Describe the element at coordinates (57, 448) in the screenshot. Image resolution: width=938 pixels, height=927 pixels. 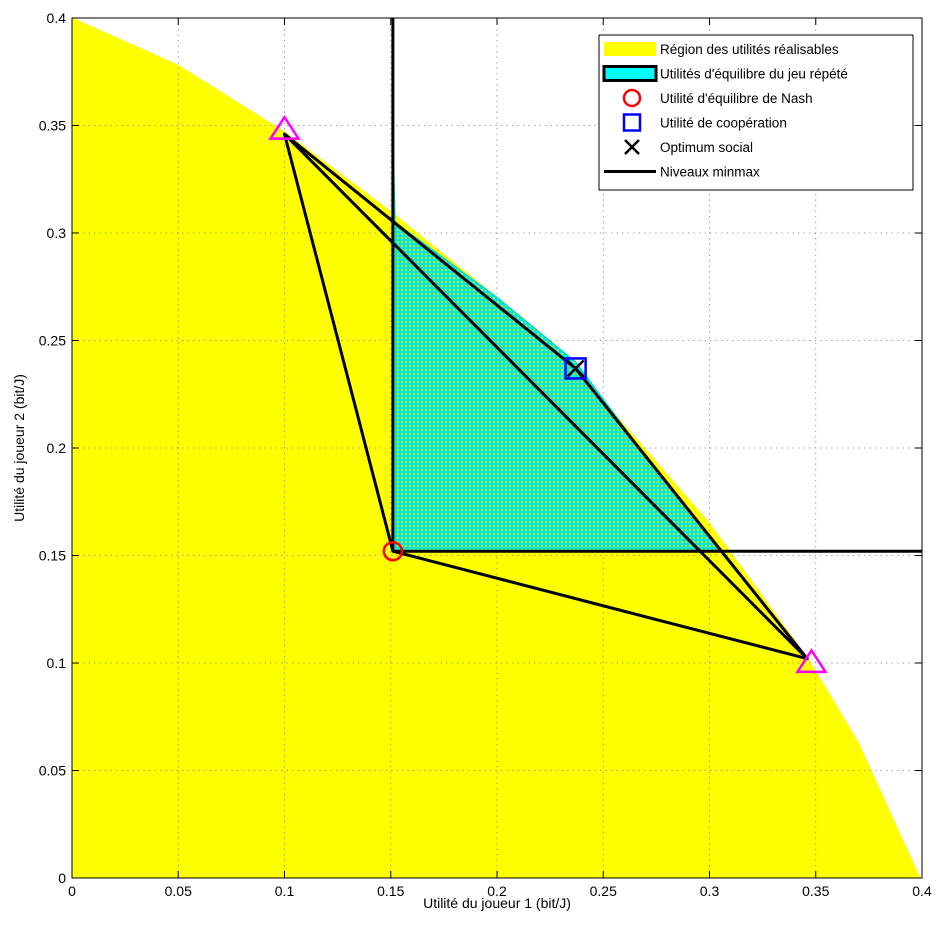
I see `y-tick-label: 0.2` at that location.